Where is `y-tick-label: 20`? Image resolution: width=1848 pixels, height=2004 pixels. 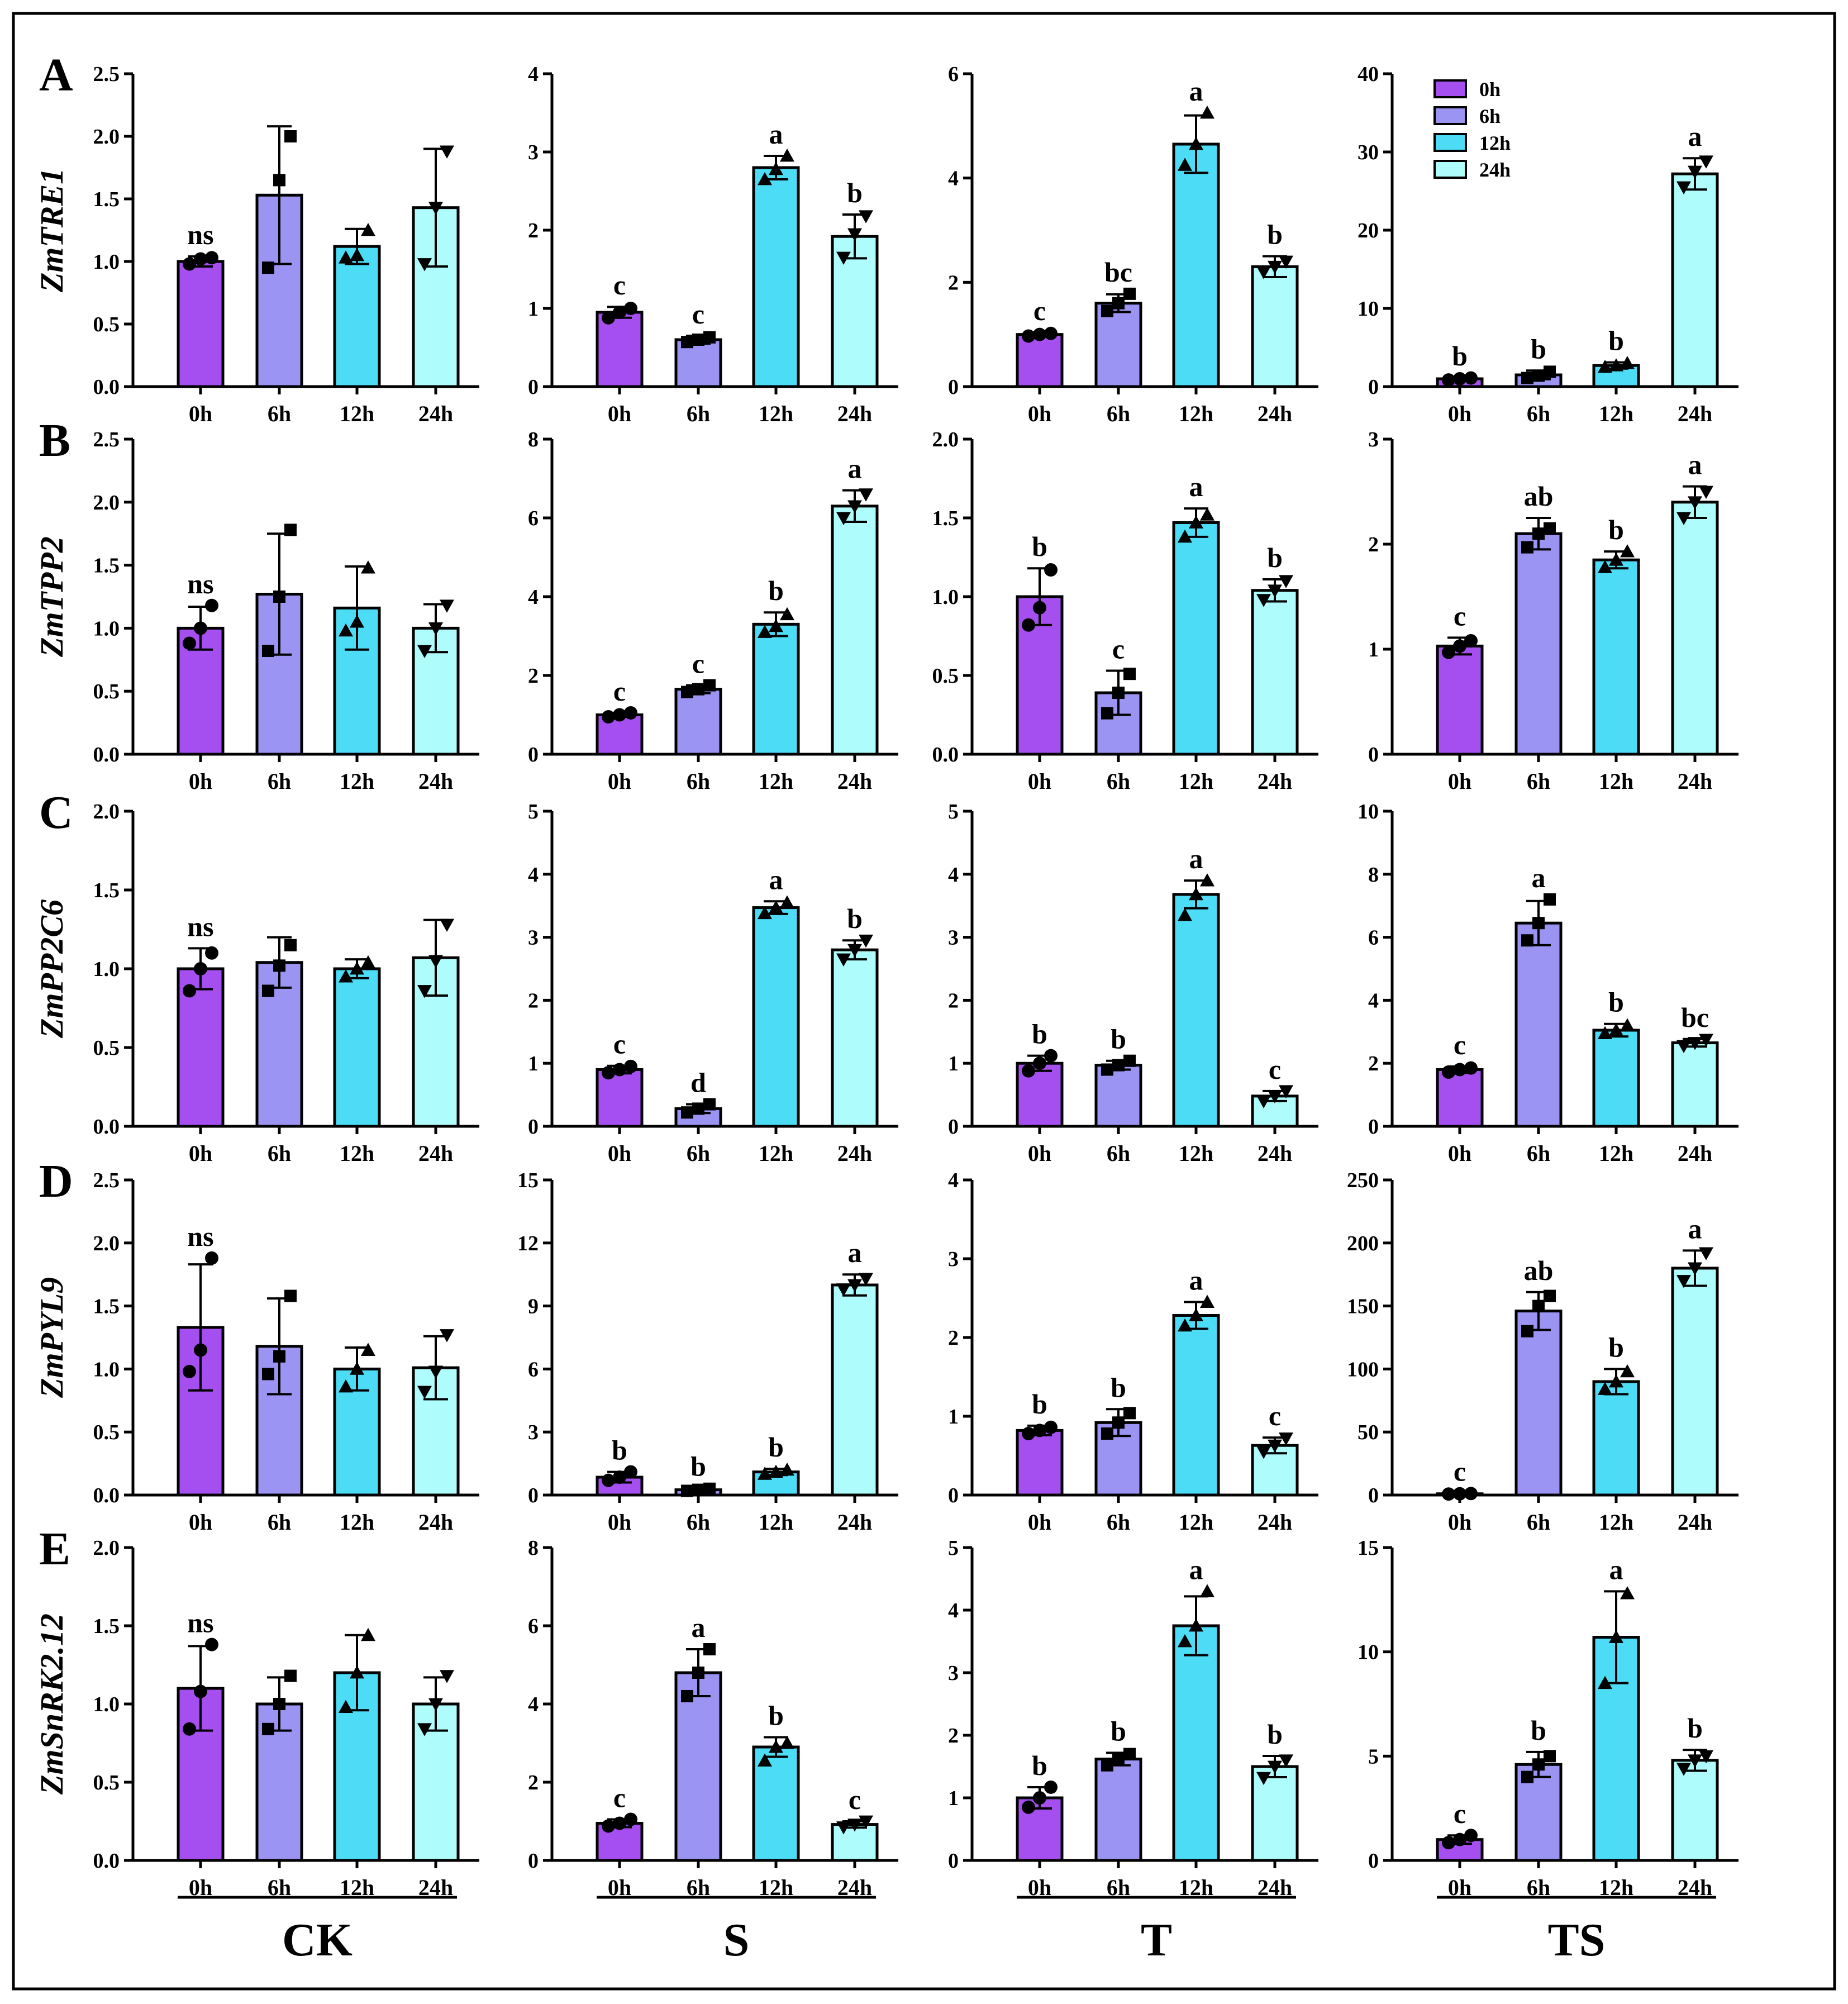
y-tick-label: 20 is located at coordinates (1368, 231).